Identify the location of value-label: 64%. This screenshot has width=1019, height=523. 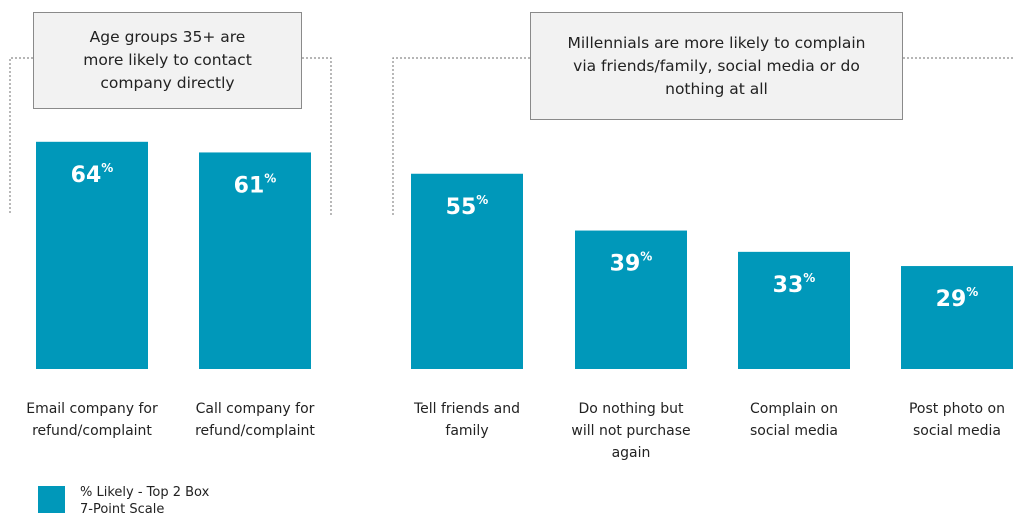
(92, 174).